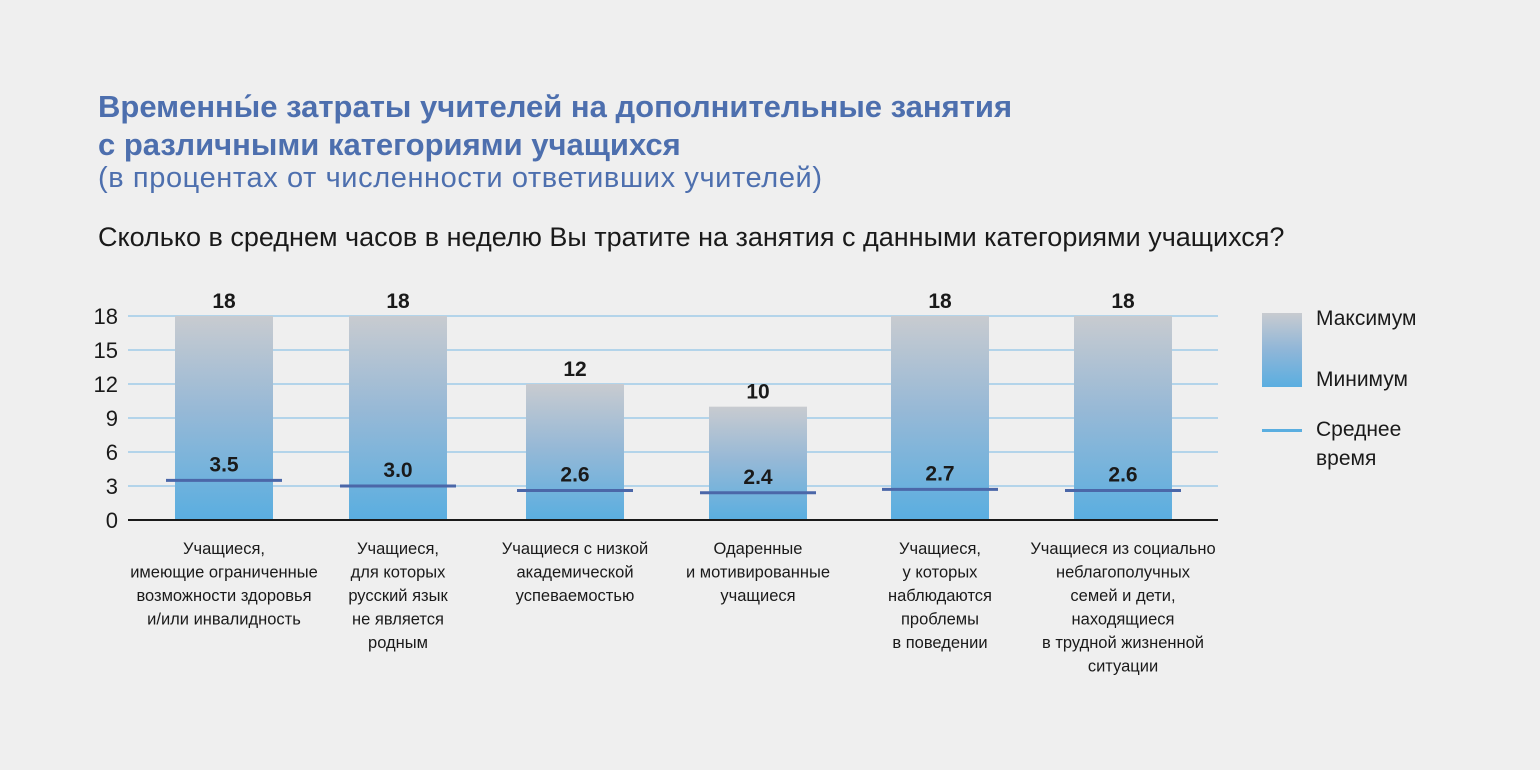  Describe the element at coordinates (575, 596) in the screenshot. I see `category-label-line: успеваемостью` at that location.